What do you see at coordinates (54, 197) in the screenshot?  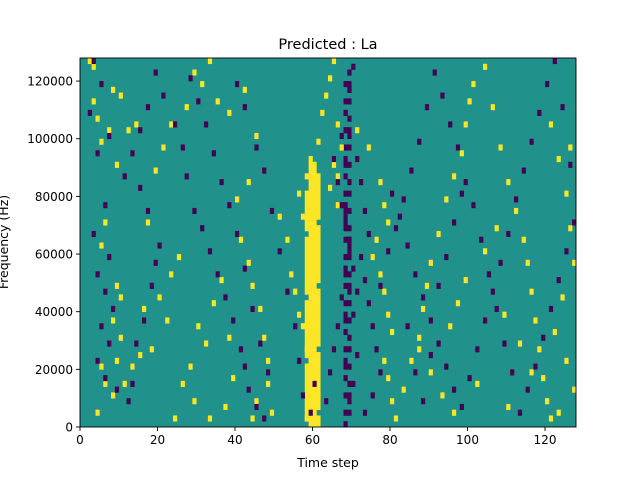 I see `y-tick-label: 80000` at bounding box center [54, 197].